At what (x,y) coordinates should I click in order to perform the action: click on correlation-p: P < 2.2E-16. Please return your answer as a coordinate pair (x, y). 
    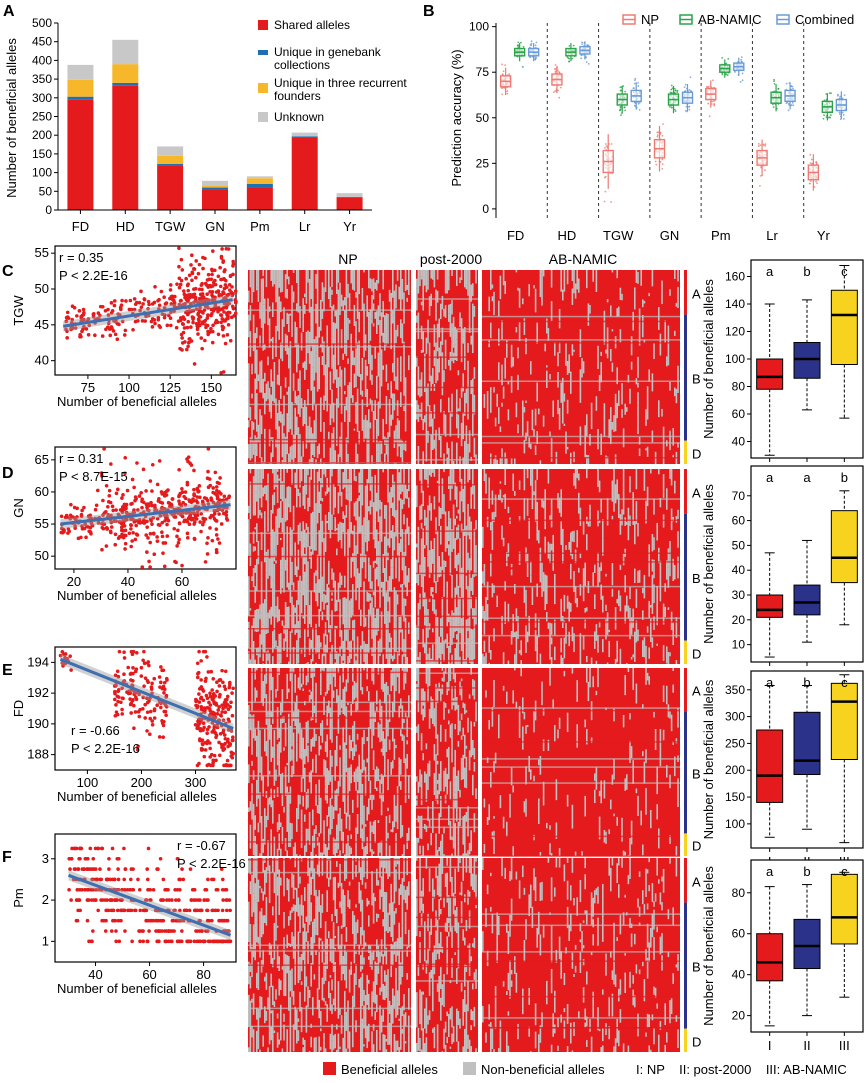
    Looking at the image, I should click on (211, 863).